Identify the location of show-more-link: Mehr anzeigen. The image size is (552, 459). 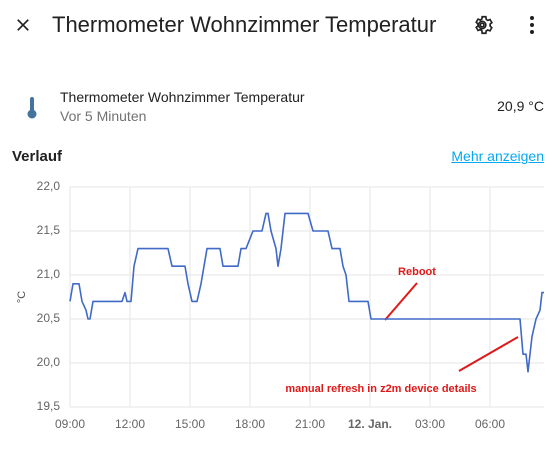
(497, 156).